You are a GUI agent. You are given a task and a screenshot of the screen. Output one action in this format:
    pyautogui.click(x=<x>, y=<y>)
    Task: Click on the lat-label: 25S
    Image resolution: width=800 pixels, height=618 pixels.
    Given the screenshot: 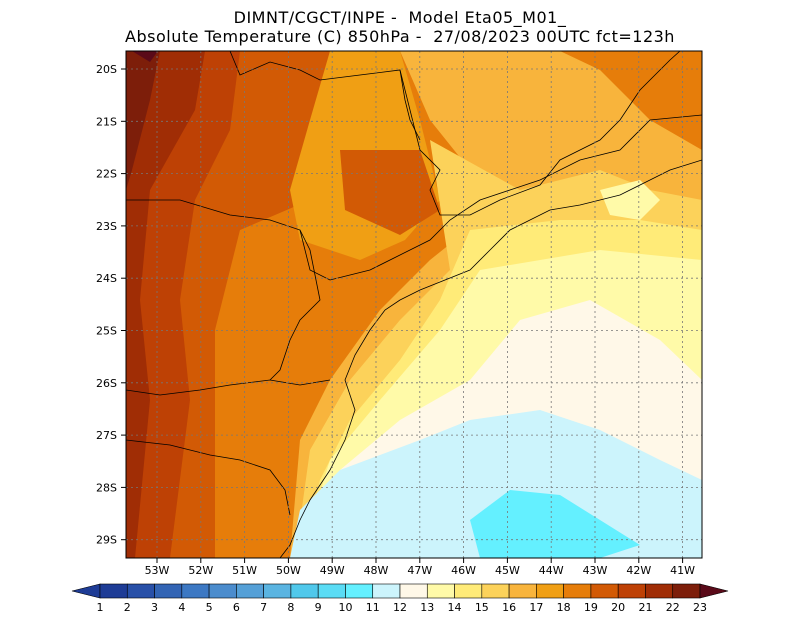 What is the action you would take?
    pyautogui.click(x=106, y=331)
    